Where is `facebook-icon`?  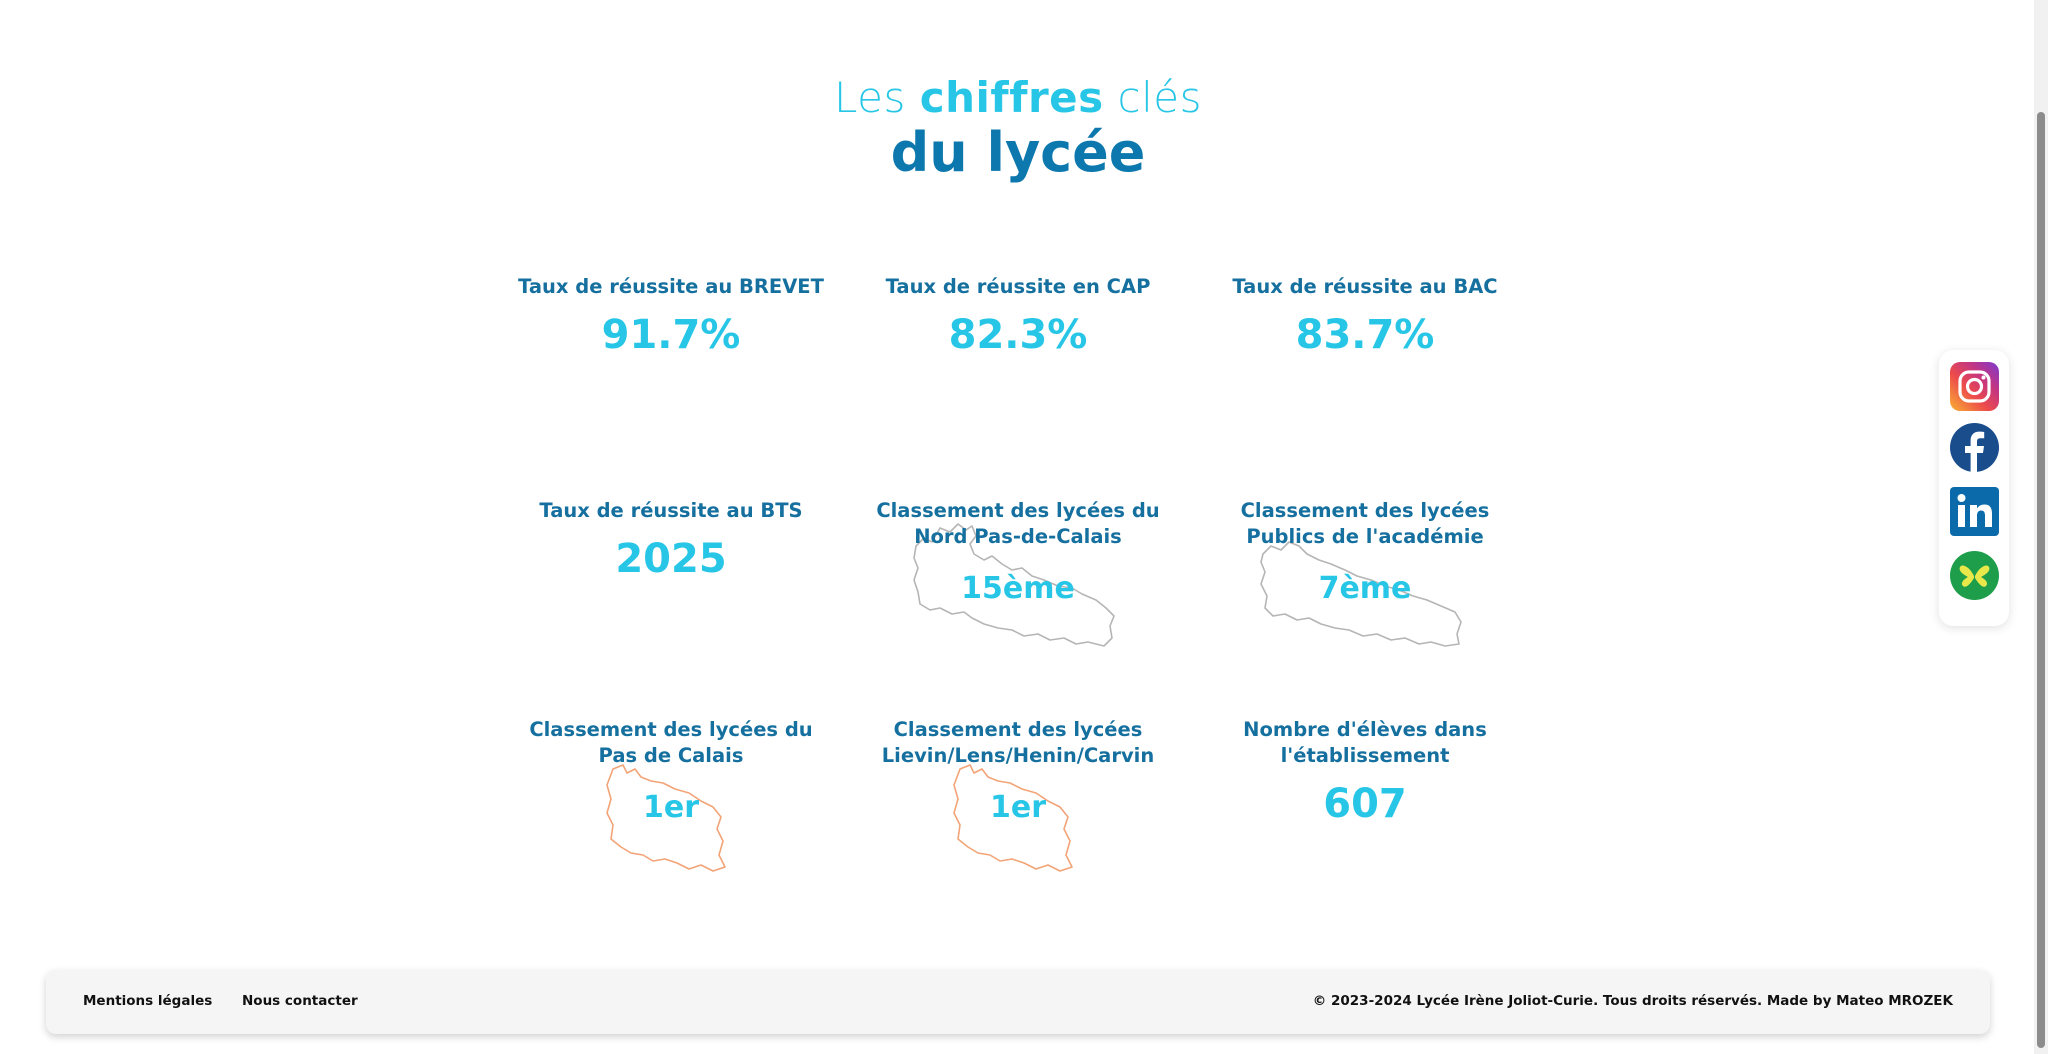 facebook-icon is located at coordinates (1974, 447).